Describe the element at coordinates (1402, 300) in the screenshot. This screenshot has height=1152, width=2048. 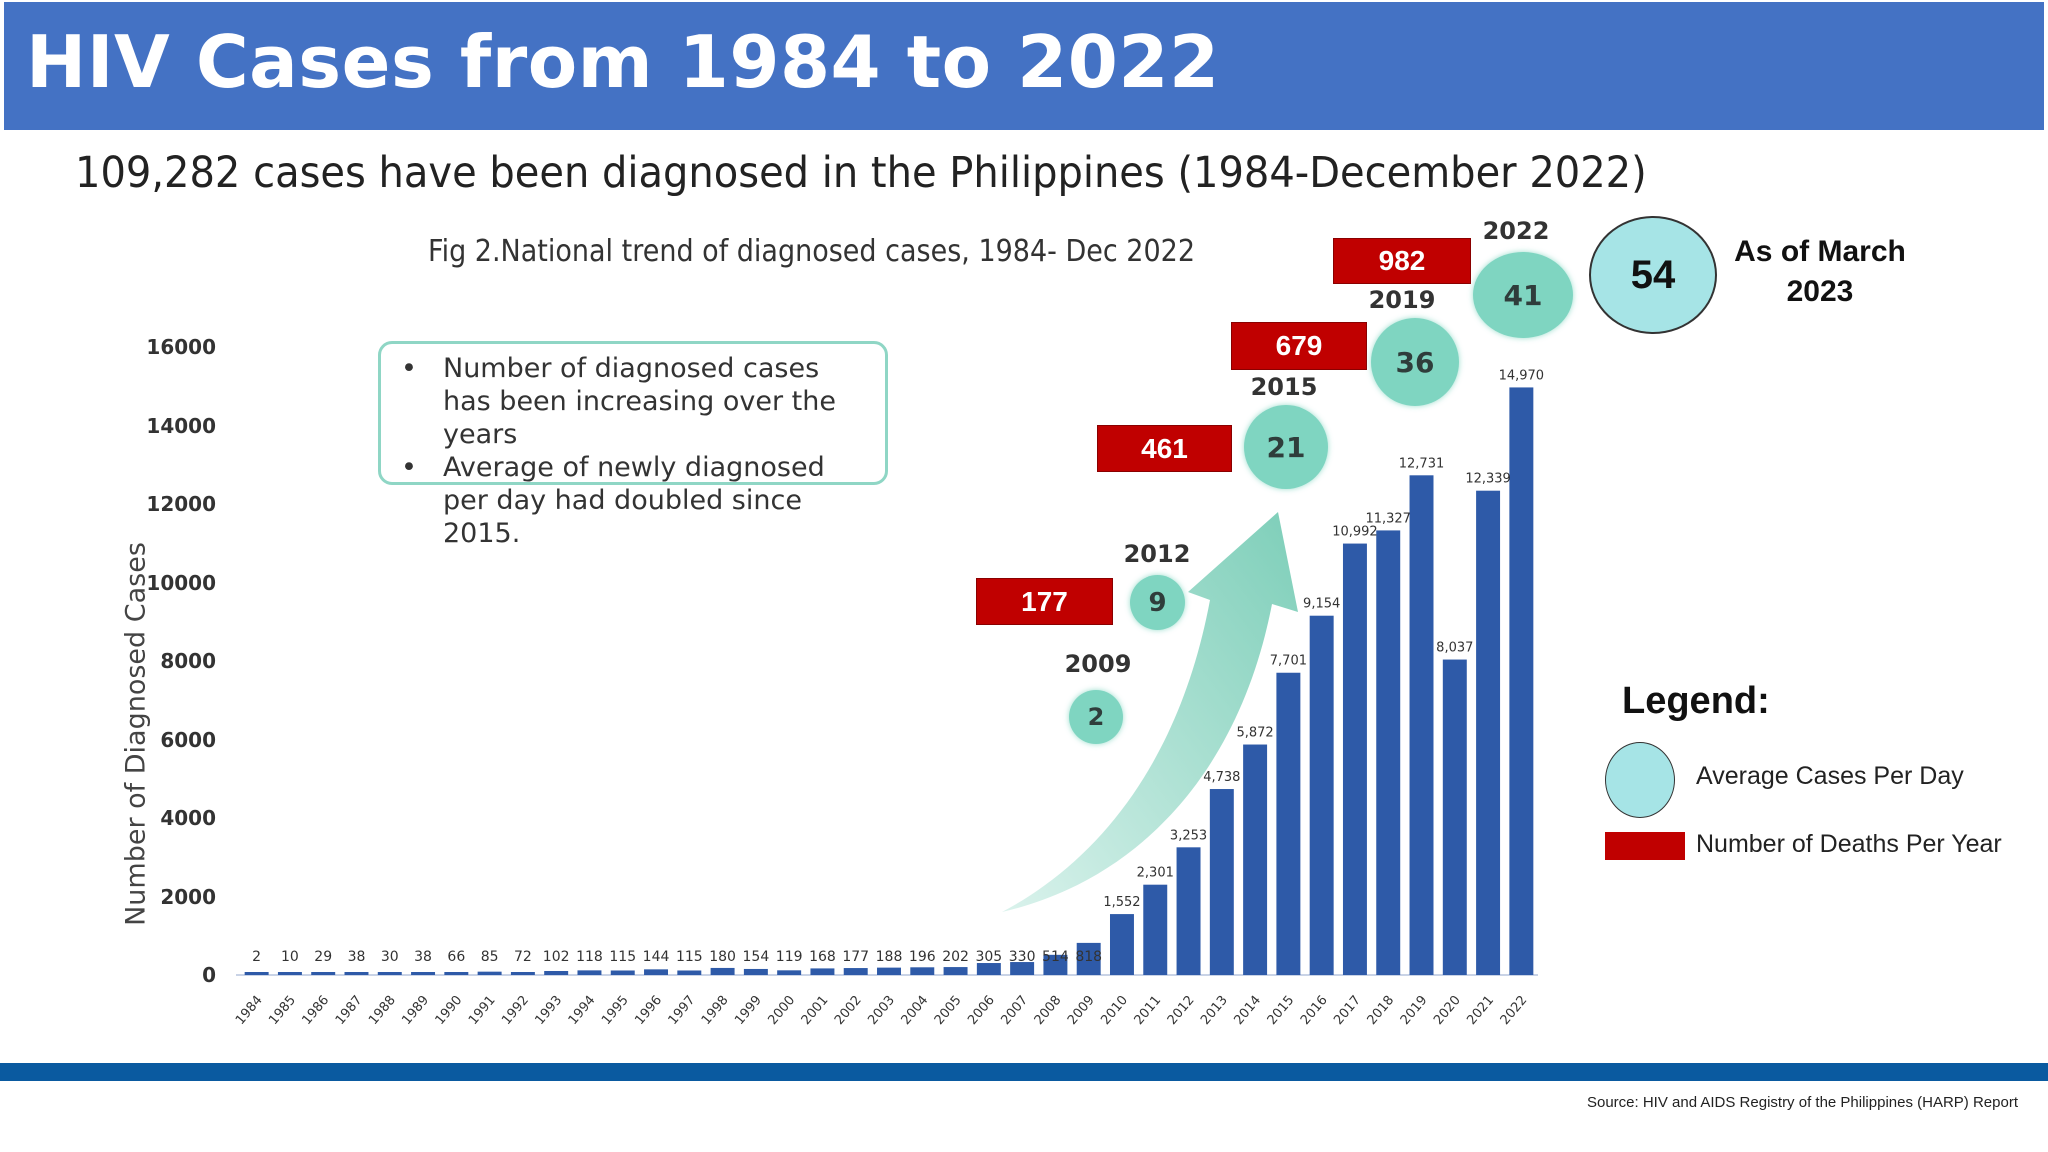
I see `callout-year-2019: 2019` at that location.